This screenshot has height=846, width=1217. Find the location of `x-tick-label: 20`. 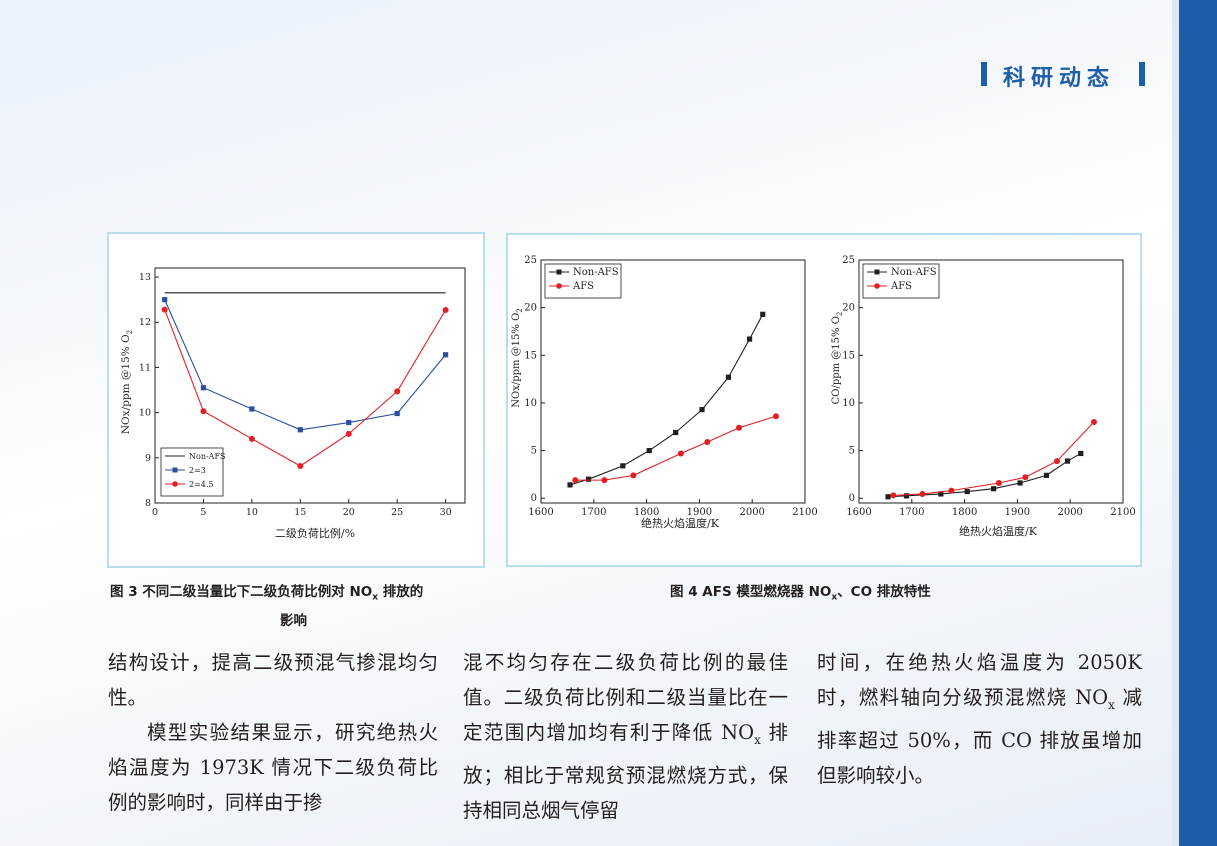

x-tick-label: 20 is located at coordinates (349, 512).